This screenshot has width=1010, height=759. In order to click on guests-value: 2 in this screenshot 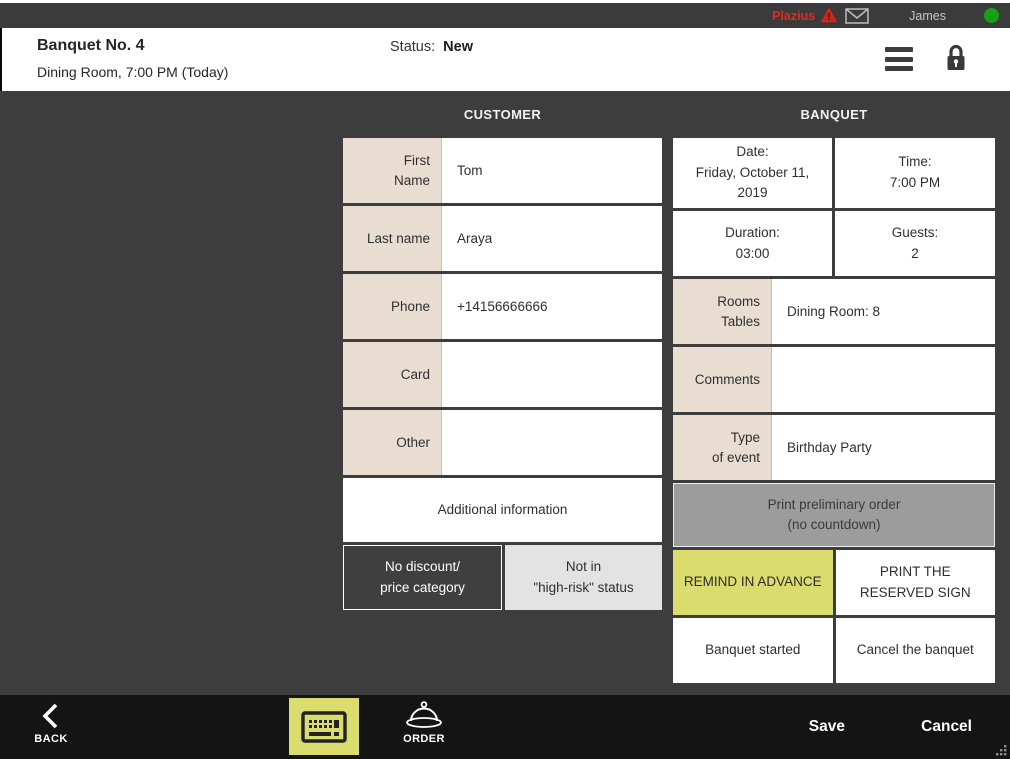, I will do `click(915, 253)`.